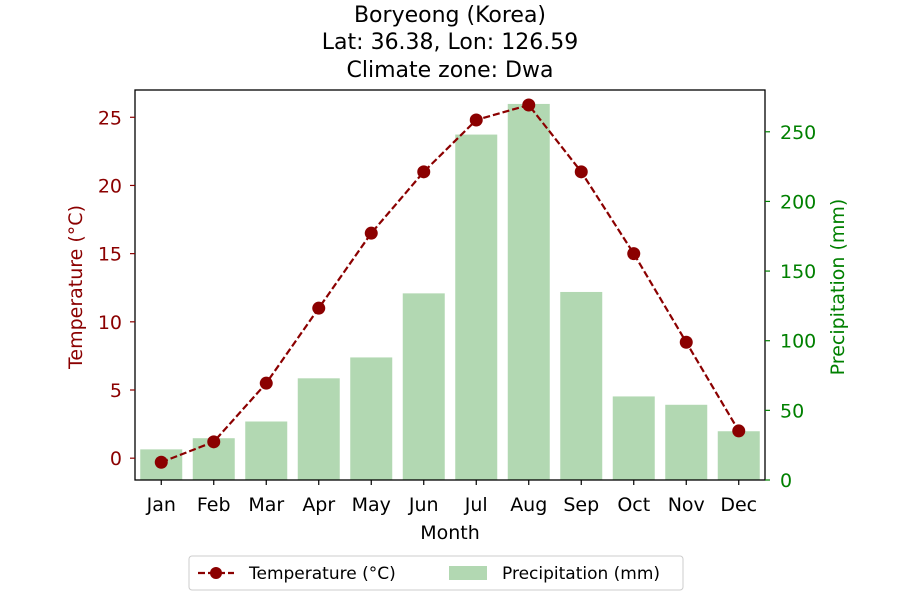 This screenshot has height=604, width=900. Describe the element at coordinates (581, 172) in the screenshot. I see `temperature-point-sep` at that location.